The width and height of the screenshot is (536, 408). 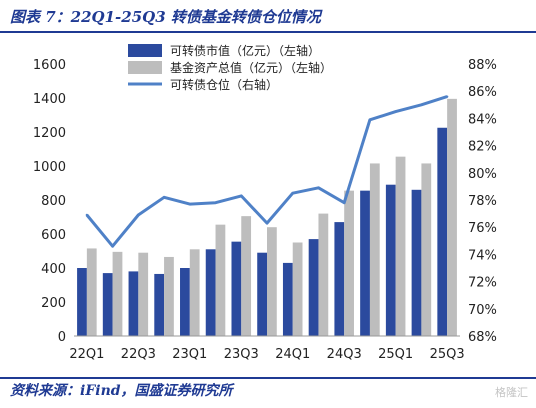 What do you see at coordinates (344, 354) in the screenshot?
I see `x-tick-label: 24Q3` at bounding box center [344, 354].